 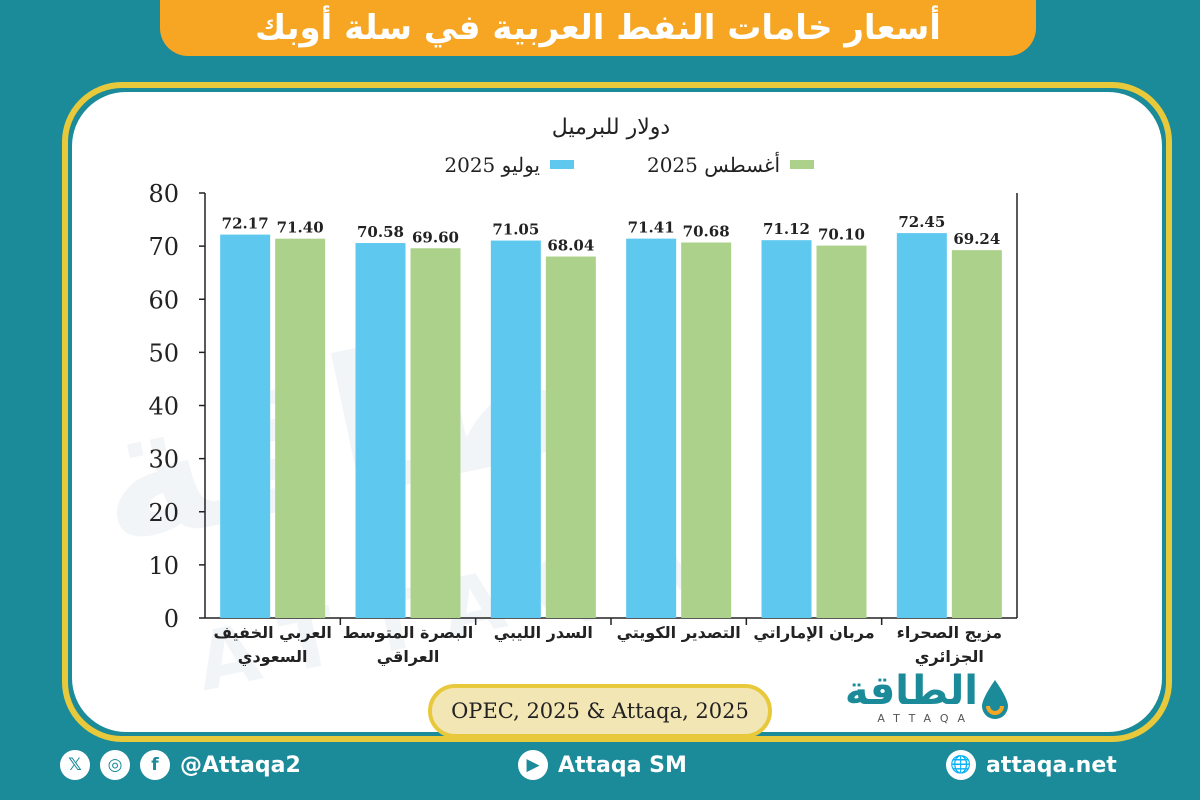 I want to click on x-tick-label: العراقي, so click(x=408, y=657).